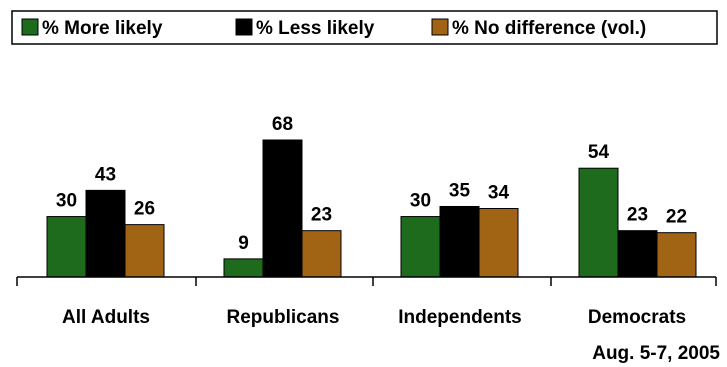 The height and width of the screenshot is (367, 727). I want to click on legend-frame, so click(364, 27).